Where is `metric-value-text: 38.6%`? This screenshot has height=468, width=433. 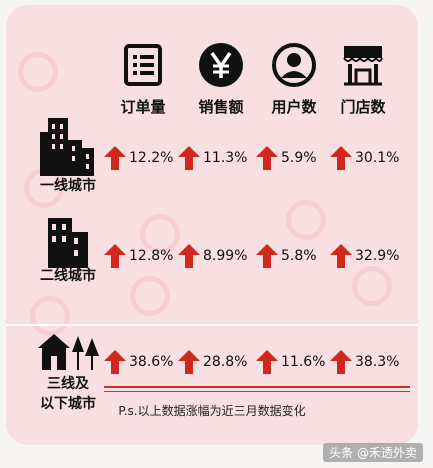 metric-value-text: 38.6% is located at coordinates (151, 362).